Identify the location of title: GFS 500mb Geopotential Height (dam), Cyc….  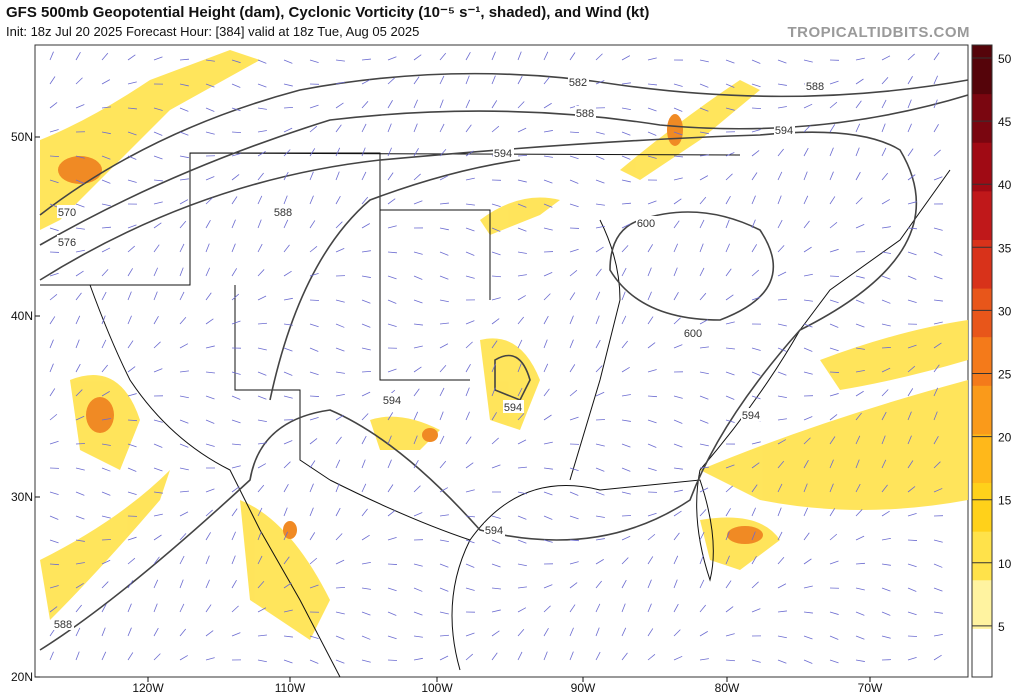
(328, 12).